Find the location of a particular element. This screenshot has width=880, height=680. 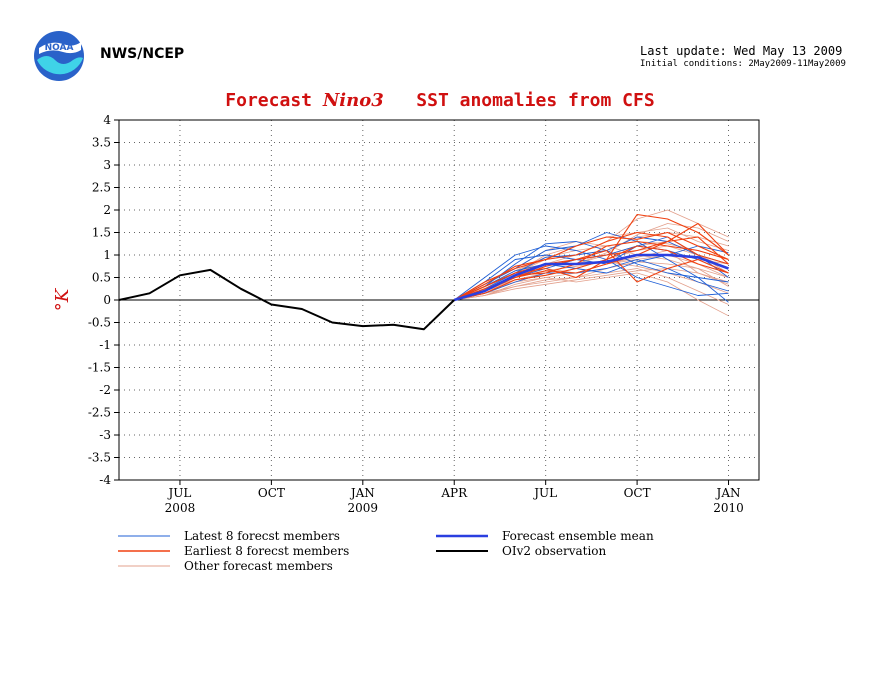

initial-conditions: Initial conditions: 2May2009-11May2009 is located at coordinates (743, 64).